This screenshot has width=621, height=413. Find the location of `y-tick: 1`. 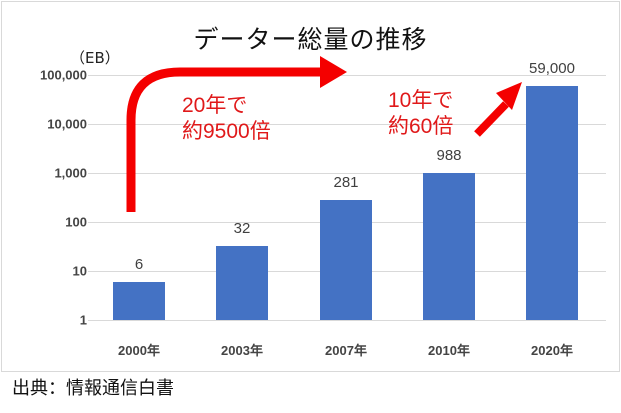

y-tick: 1 is located at coordinates (83, 320).